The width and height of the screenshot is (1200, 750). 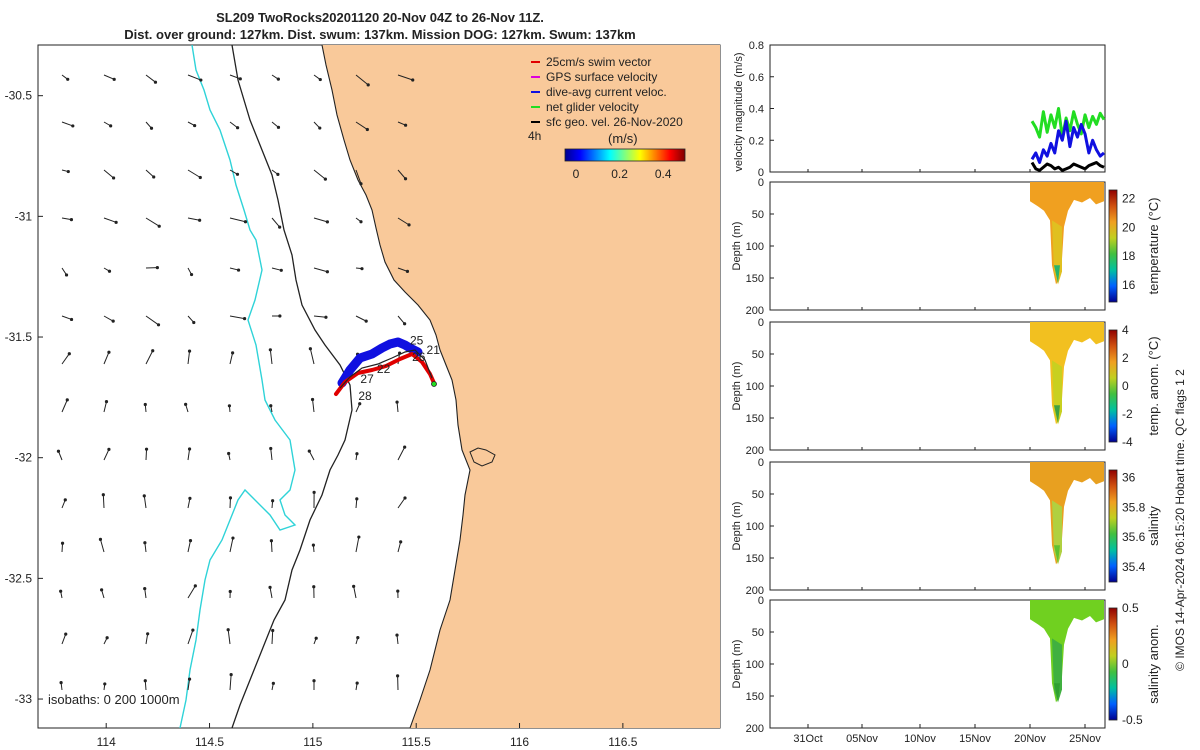 What do you see at coordinates (1085, 739) in the screenshot?
I see `time-x-tick-label: 25Nov` at bounding box center [1085, 739].